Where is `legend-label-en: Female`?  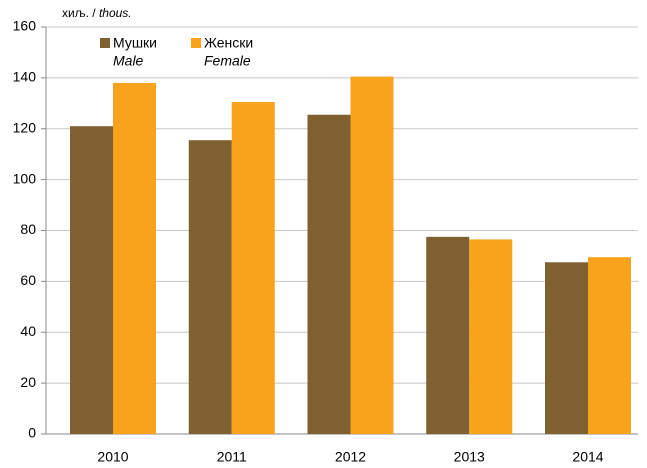
legend-label-en: Female is located at coordinates (227, 61).